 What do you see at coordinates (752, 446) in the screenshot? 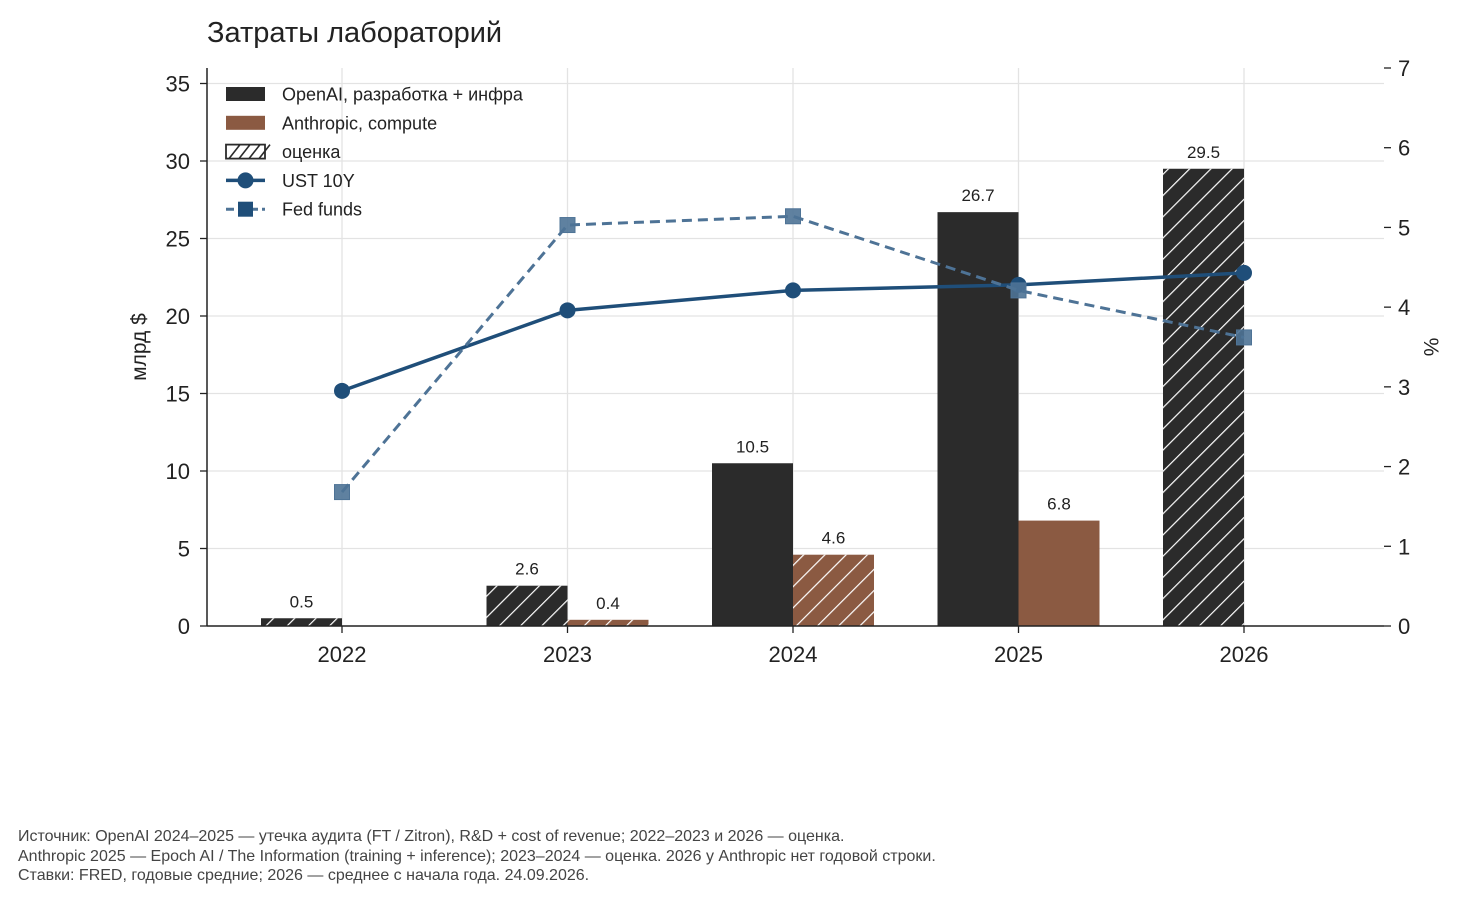
I see `data-label: 10.5` at bounding box center [752, 446].